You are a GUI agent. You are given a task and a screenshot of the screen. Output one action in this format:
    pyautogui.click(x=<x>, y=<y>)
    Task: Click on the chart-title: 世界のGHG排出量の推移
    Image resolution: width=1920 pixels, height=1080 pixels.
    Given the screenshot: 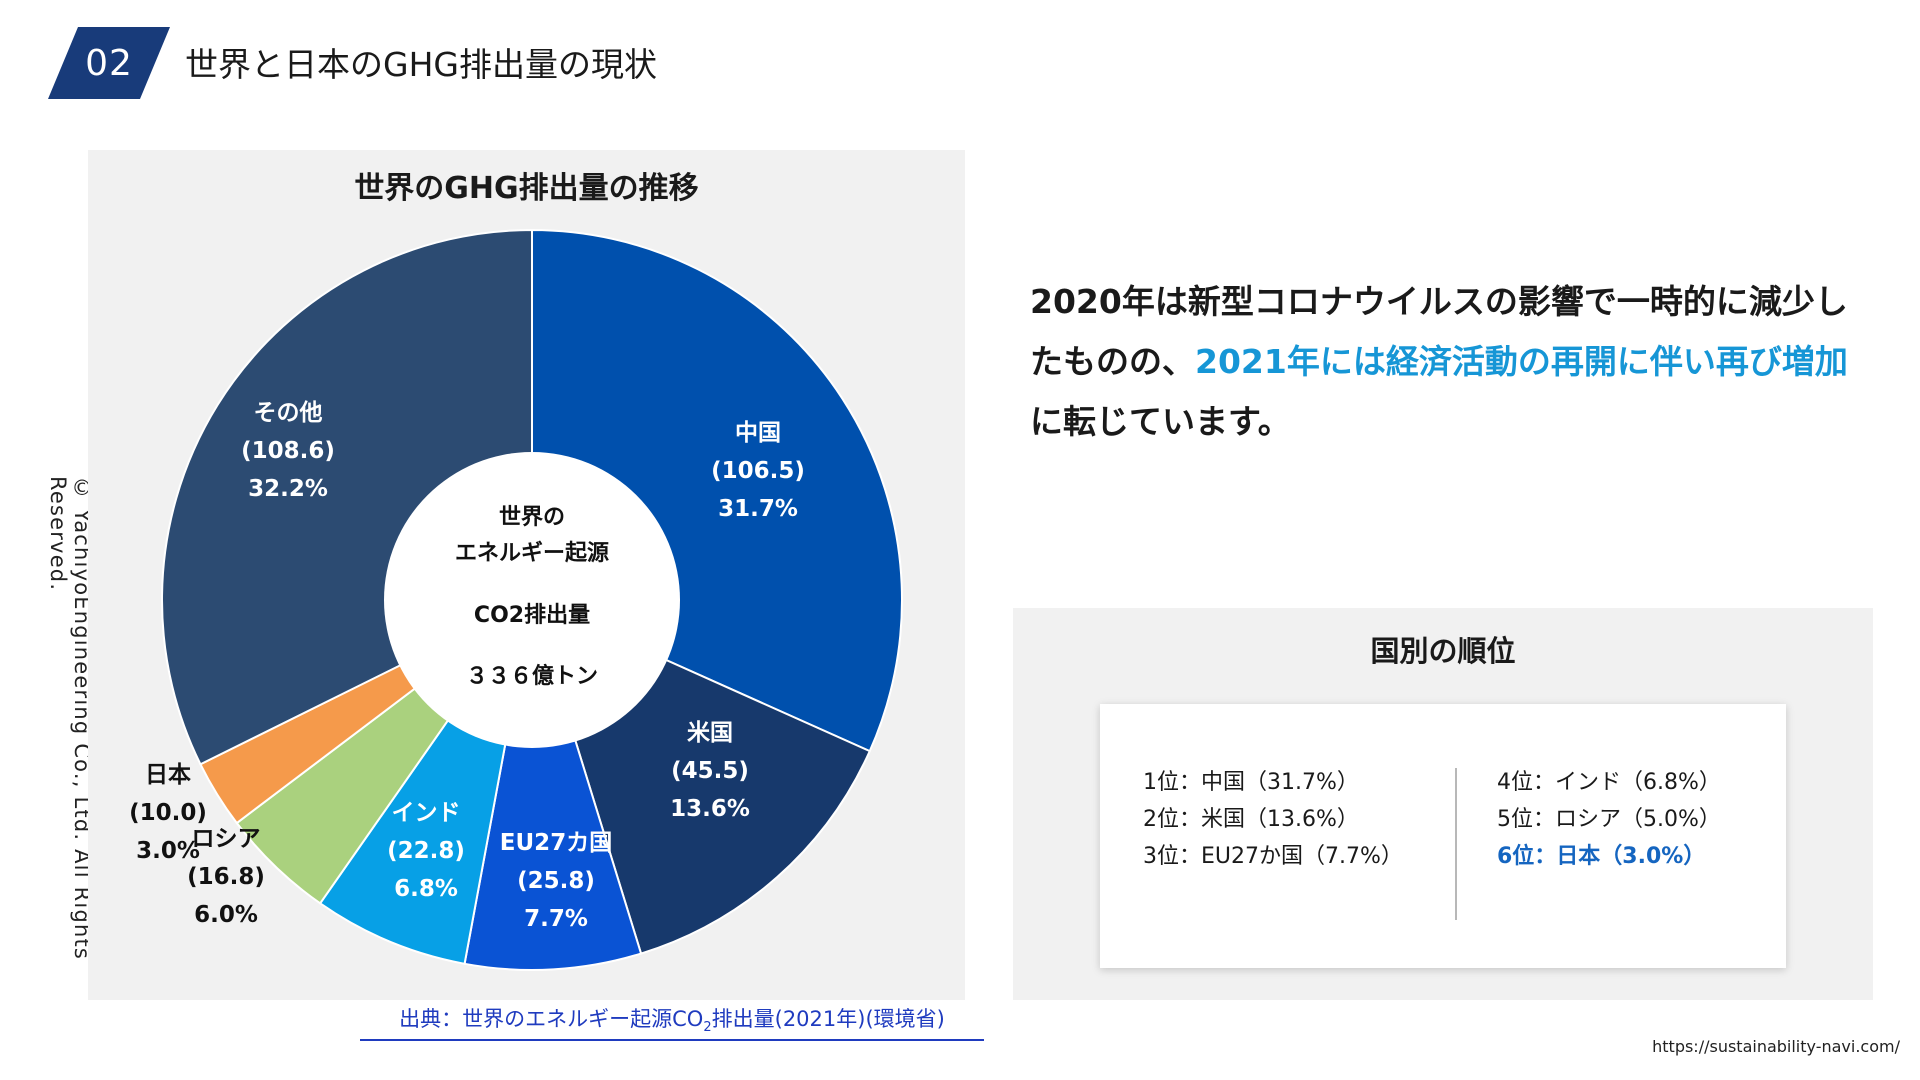 What is the action you would take?
    pyautogui.click(x=526, y=188)
    